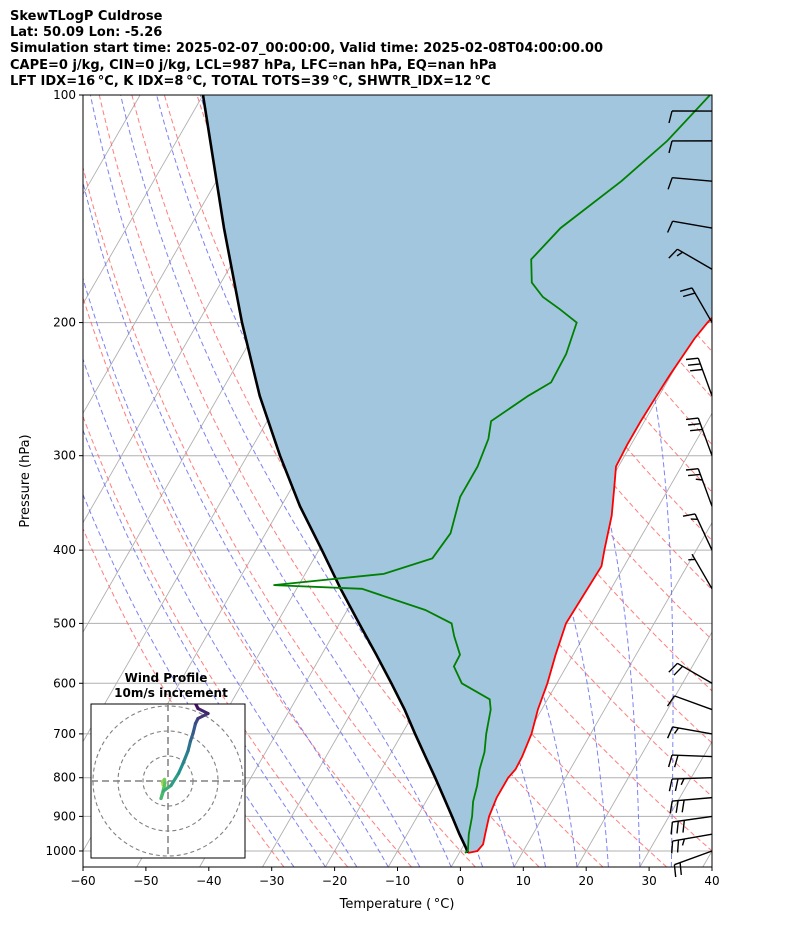  Describe the element at coordinates (7, 481) in the screenshot. I see `isotherm--140` at that location.